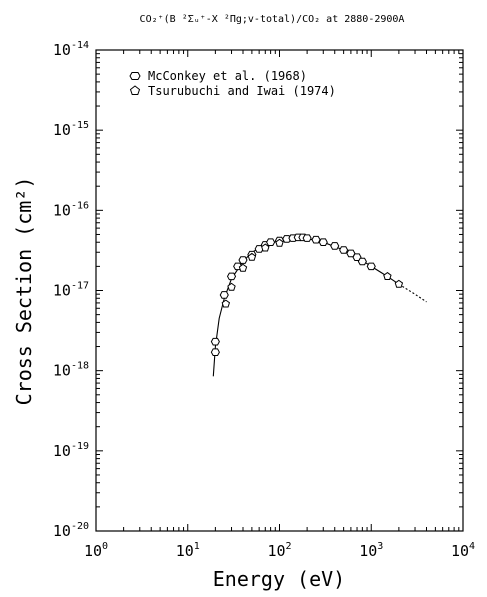 The image size is (487, 597). Describe the element at coordinates (135, 90) in the screenshot. I see `legend-marker-pentagon` at that location.